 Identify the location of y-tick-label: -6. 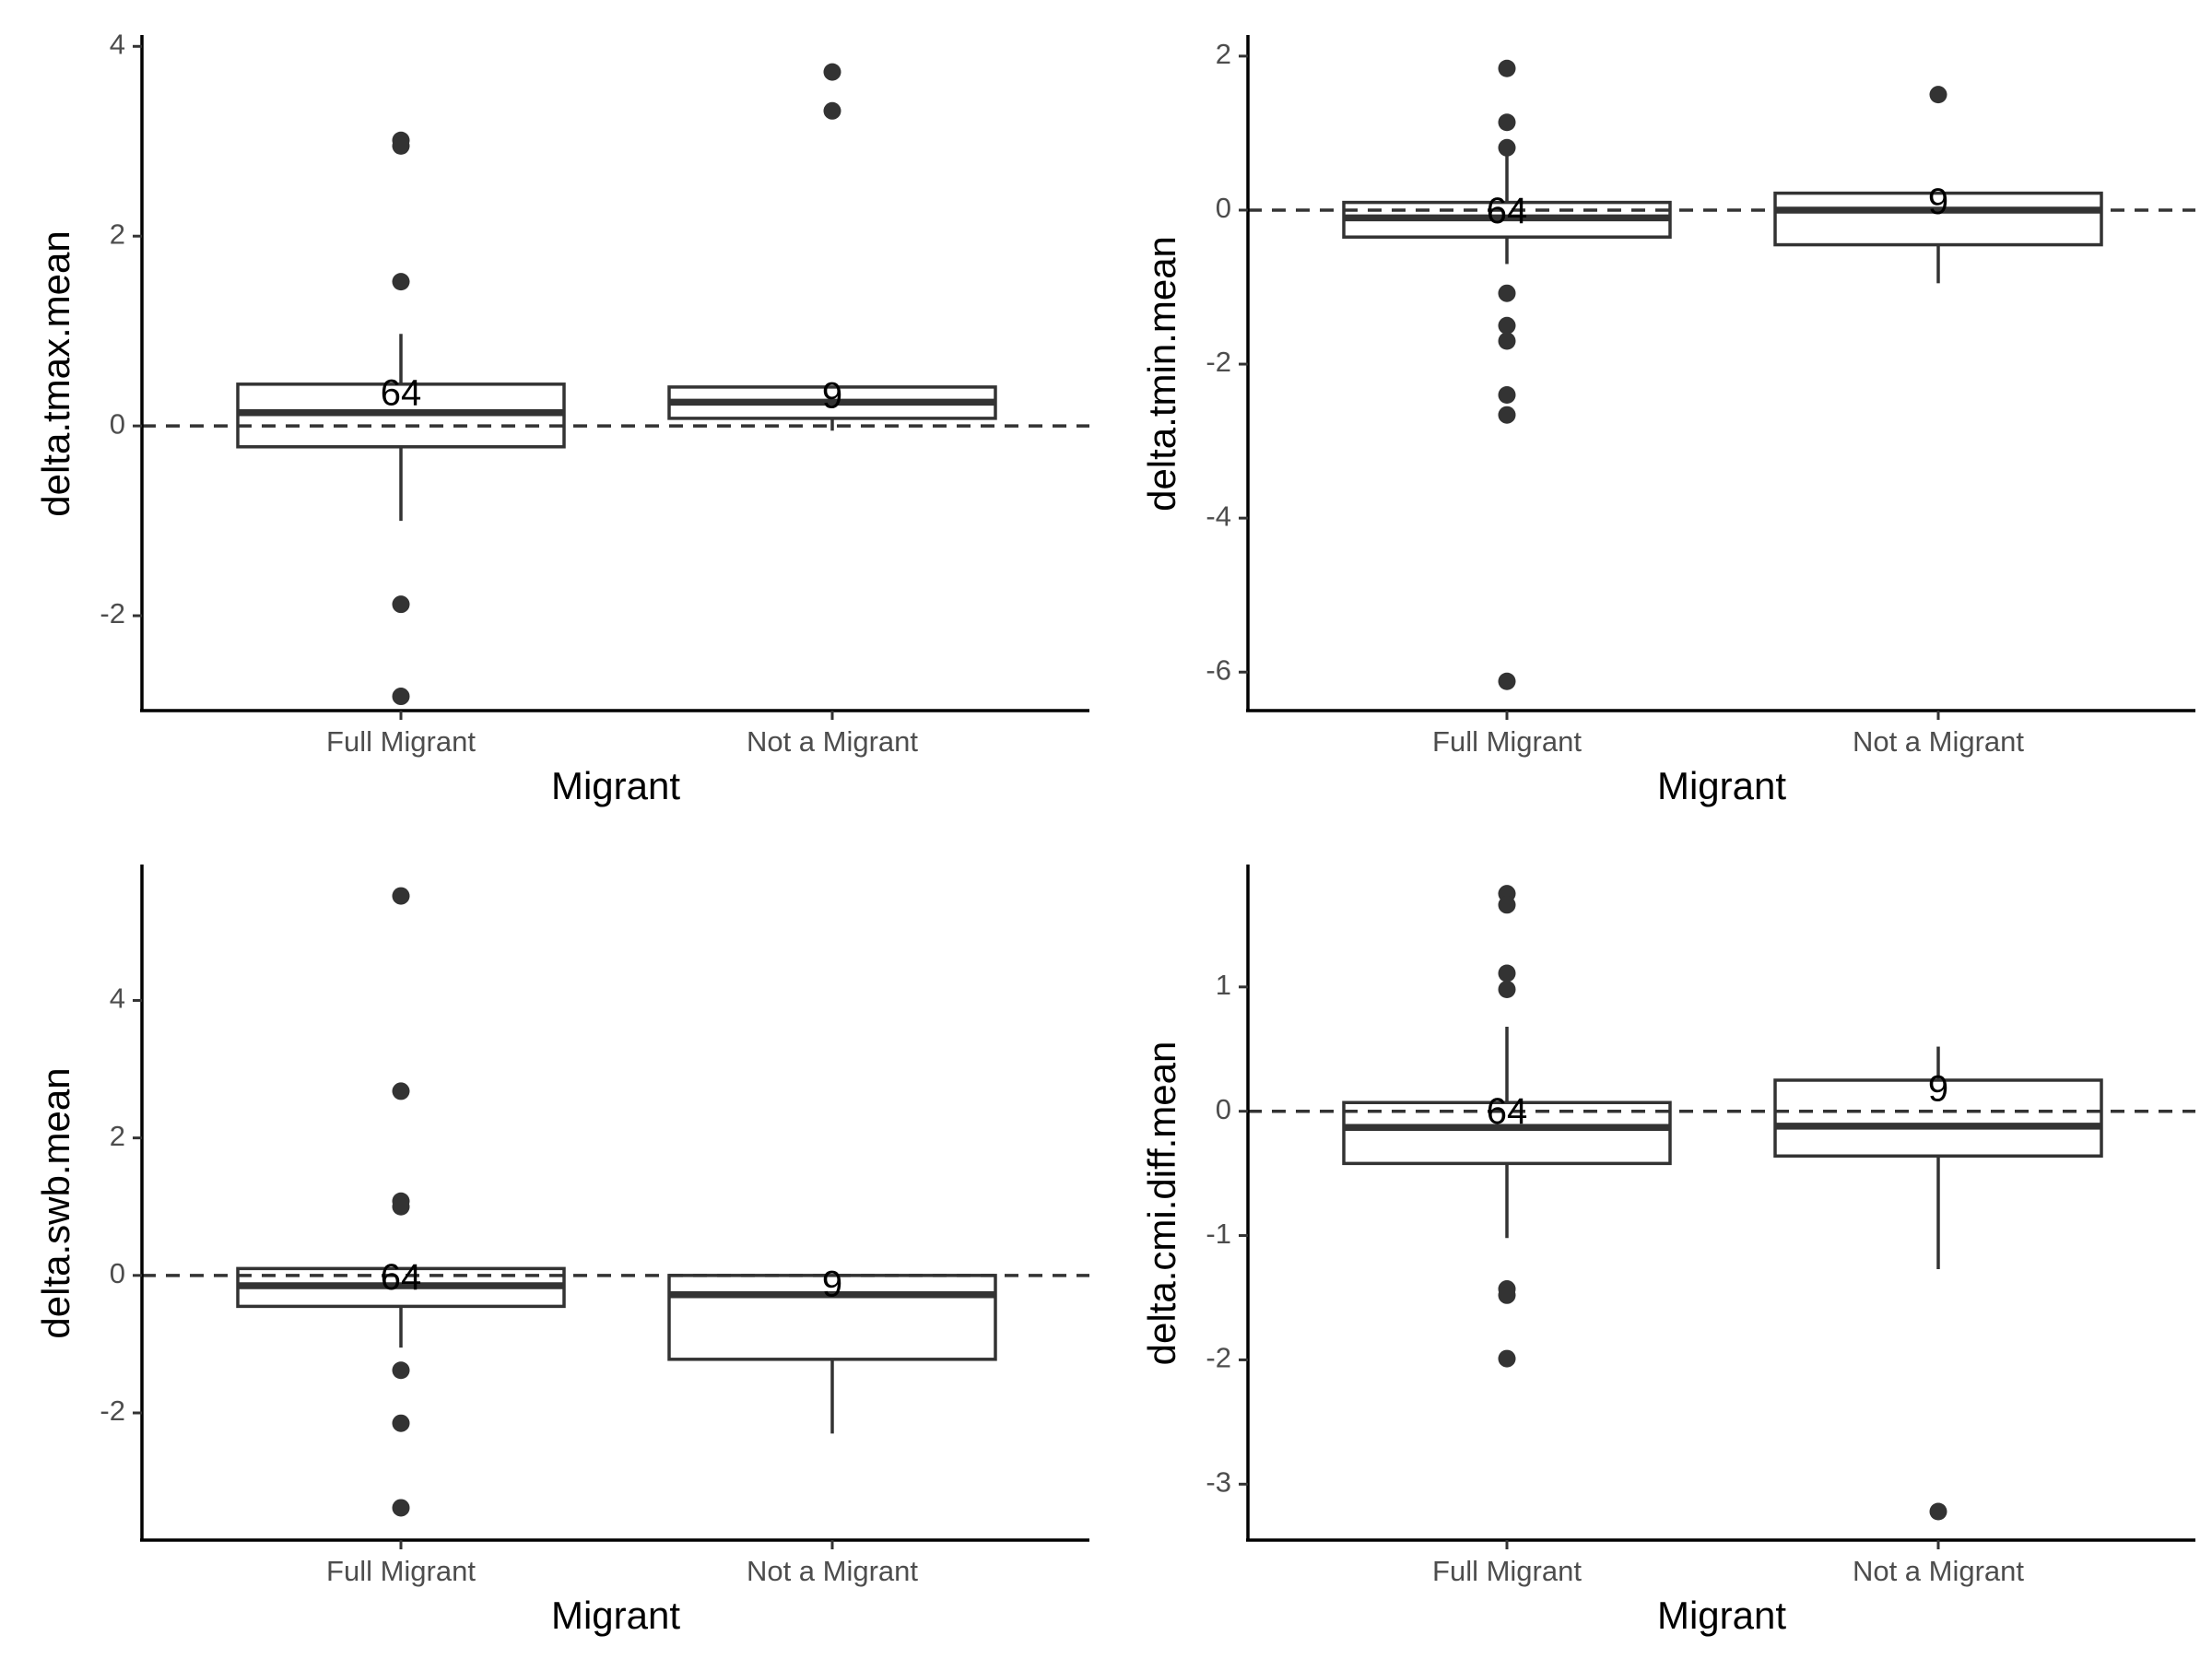
(1218, 669).